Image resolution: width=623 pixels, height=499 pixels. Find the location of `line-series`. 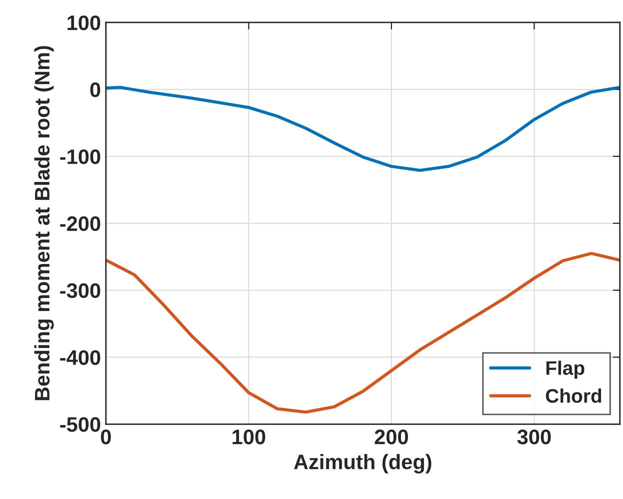

line-series is located at coordinates (363, 129).